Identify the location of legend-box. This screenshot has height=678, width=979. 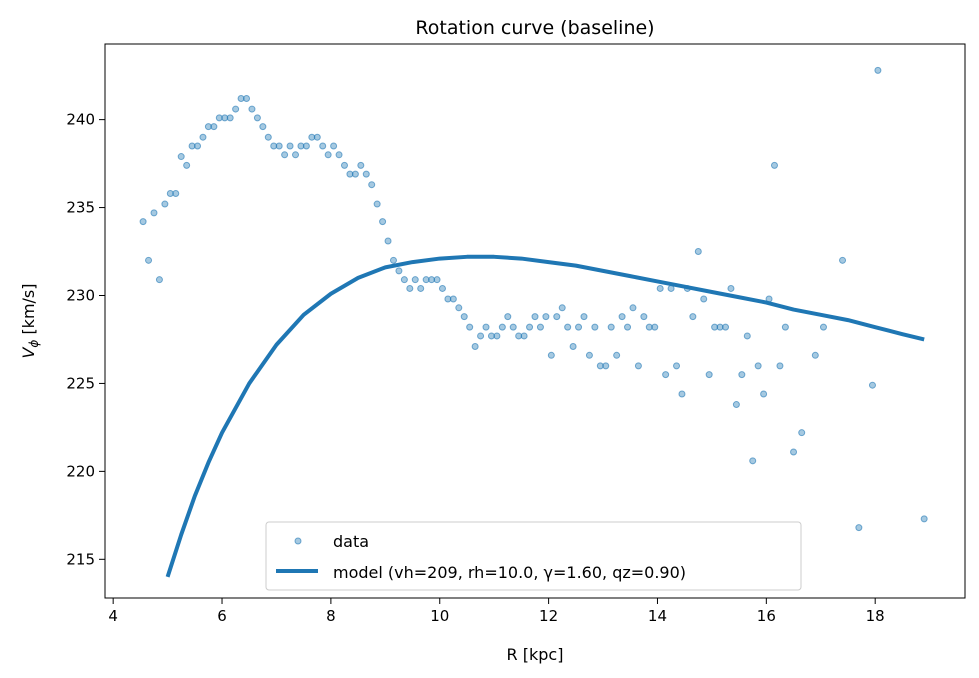
(533, 556).